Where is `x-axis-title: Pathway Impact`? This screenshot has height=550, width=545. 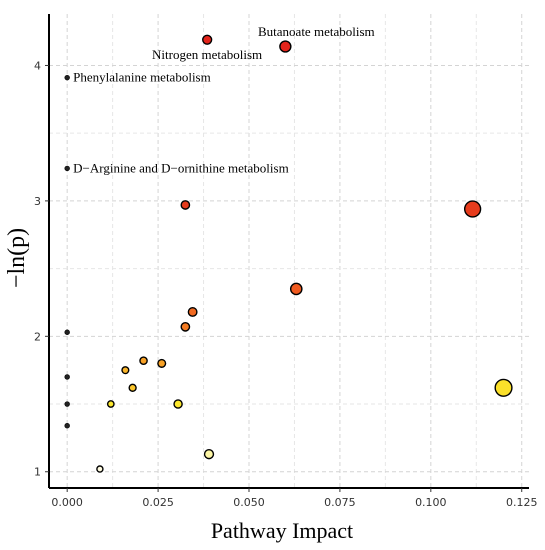
x-axis-title: Pathway Impact is located at coordinates (282, 530).